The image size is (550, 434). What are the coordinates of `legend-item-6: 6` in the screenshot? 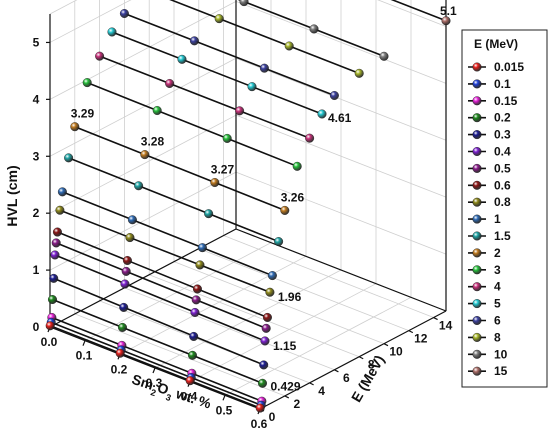 It's located at (484, 321).